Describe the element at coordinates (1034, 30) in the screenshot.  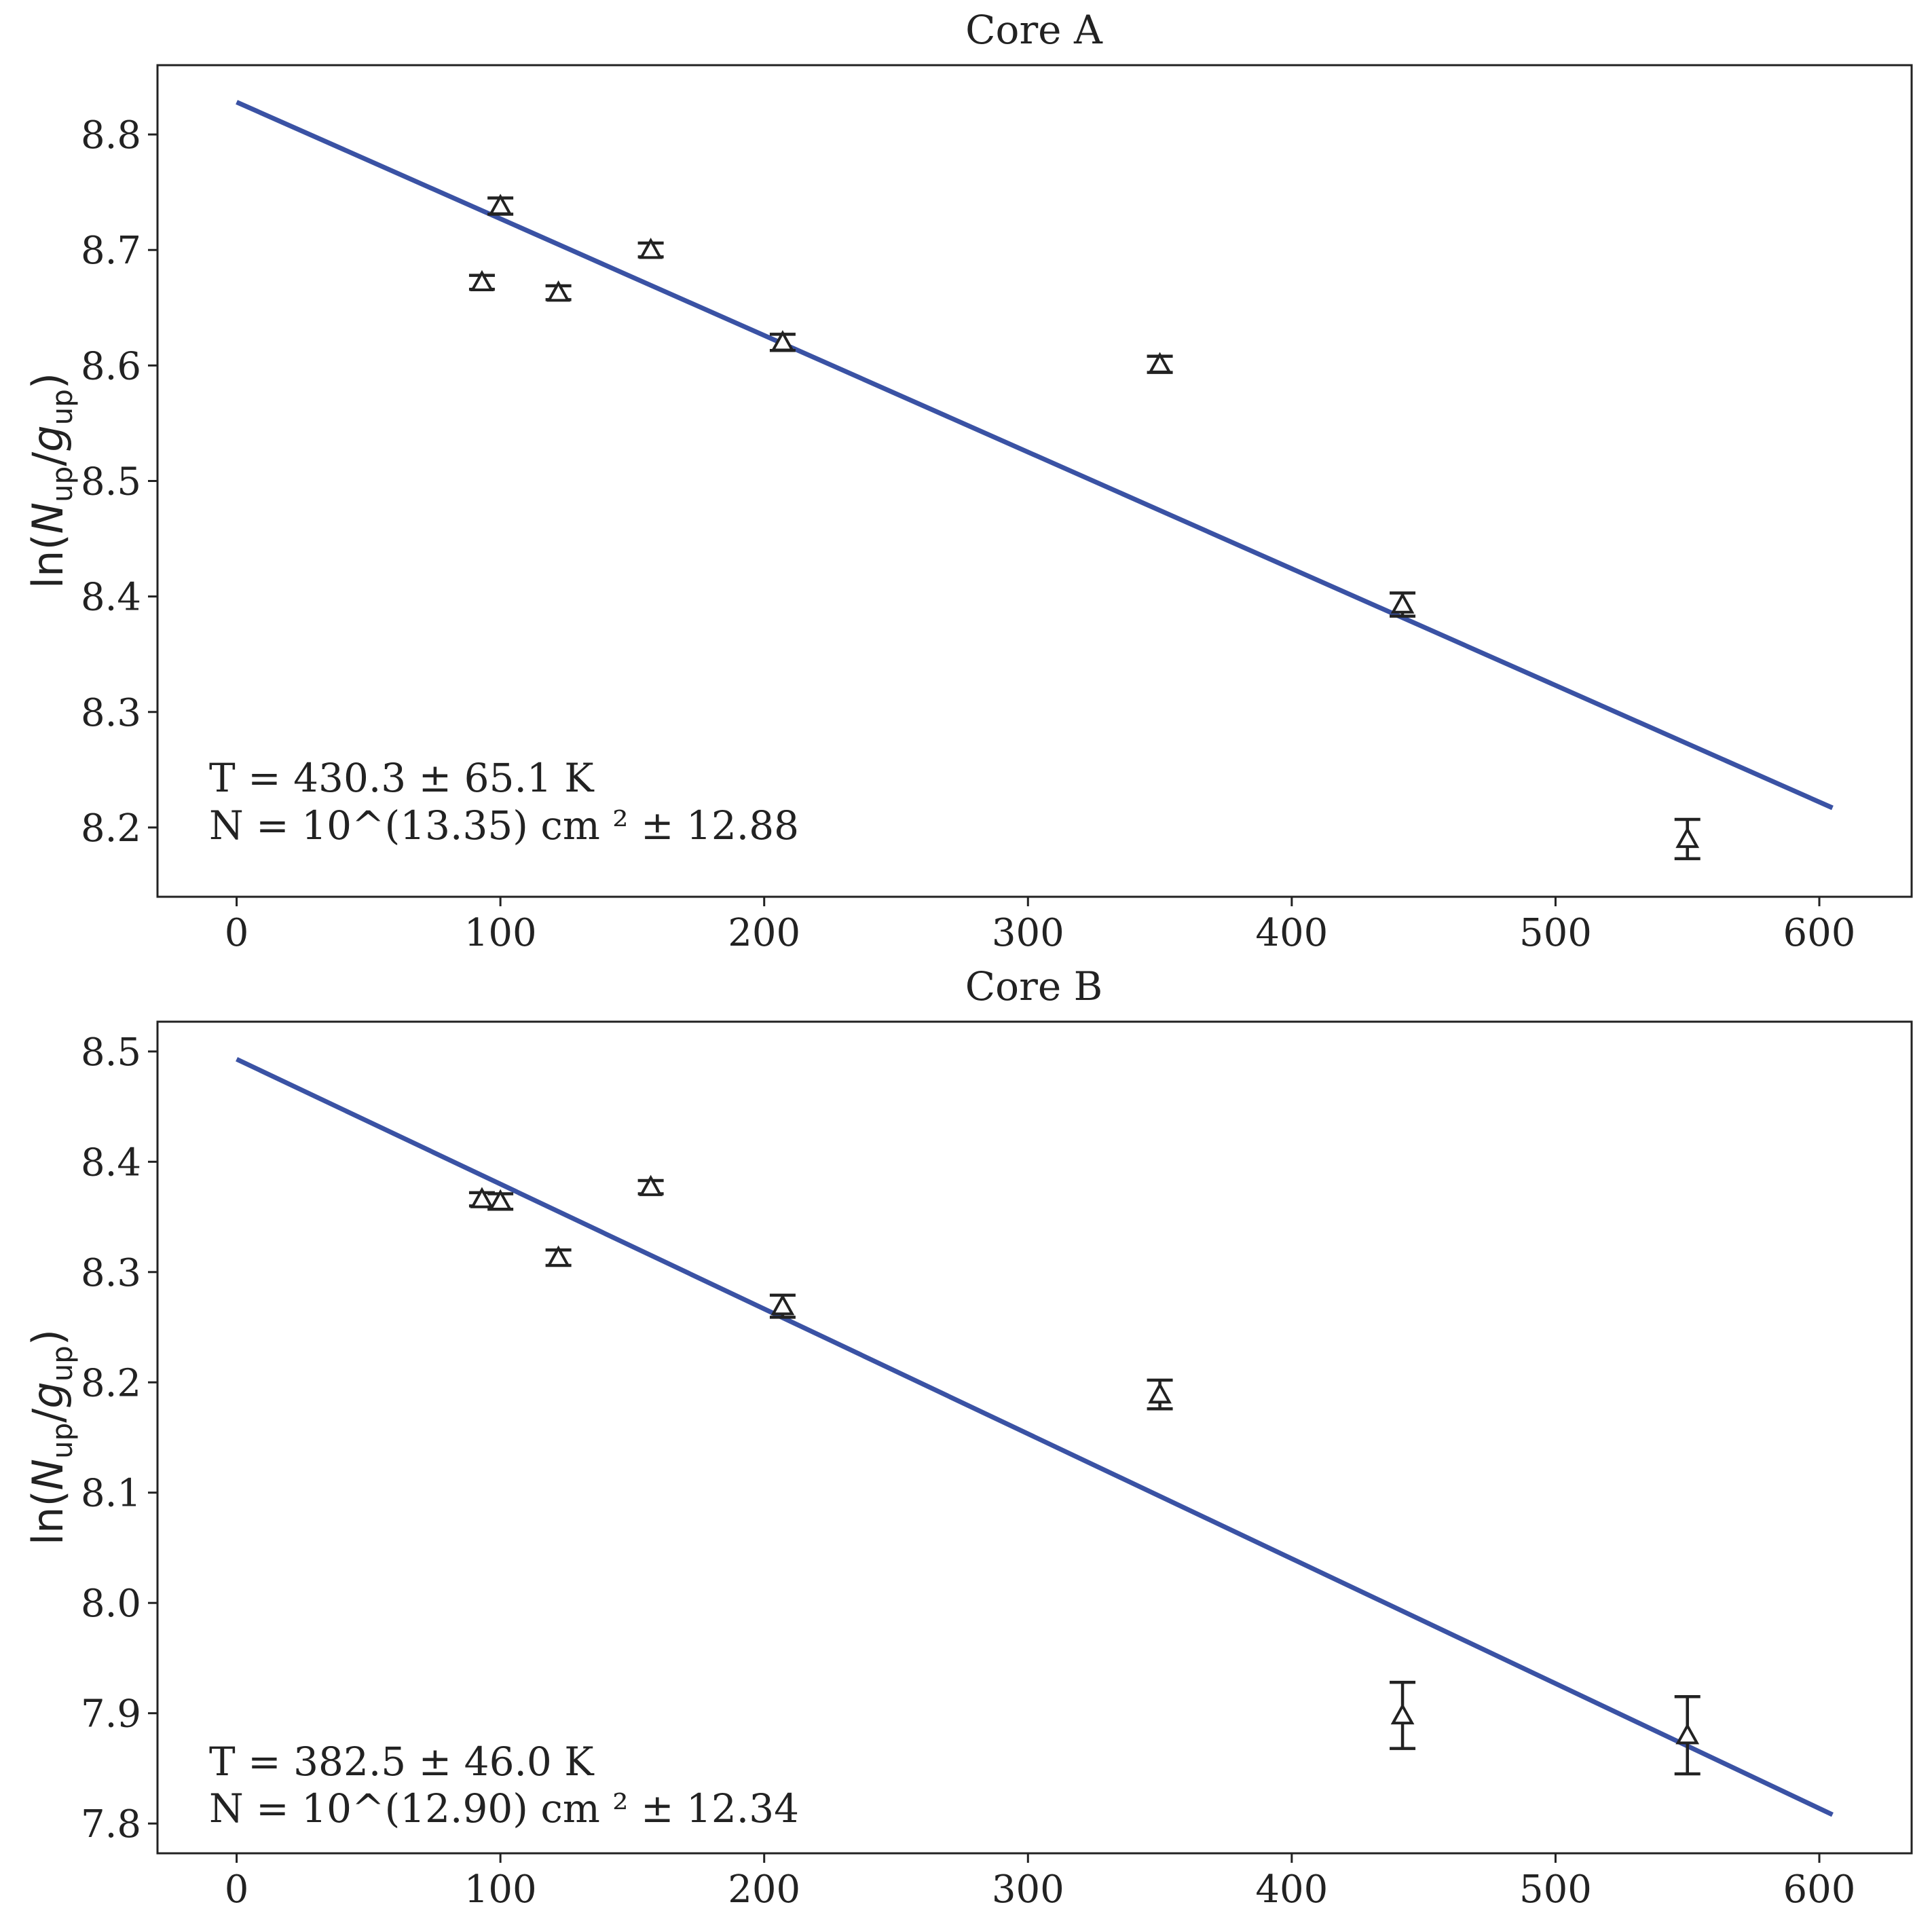
I see `chart-title: Core A` at that location.